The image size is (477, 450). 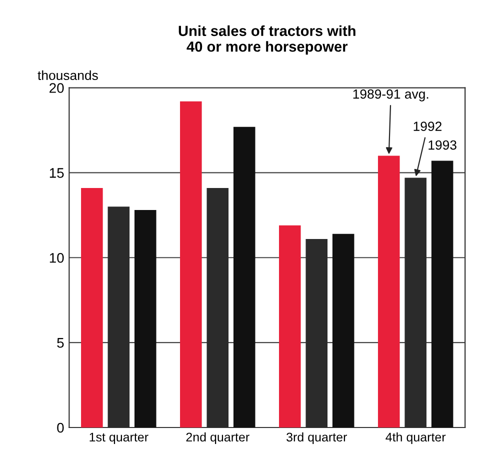 What do you see at coordinates (57, 173) in the screenshot?
I see `y-tick-label: 15` at bounding box center [57, 173].